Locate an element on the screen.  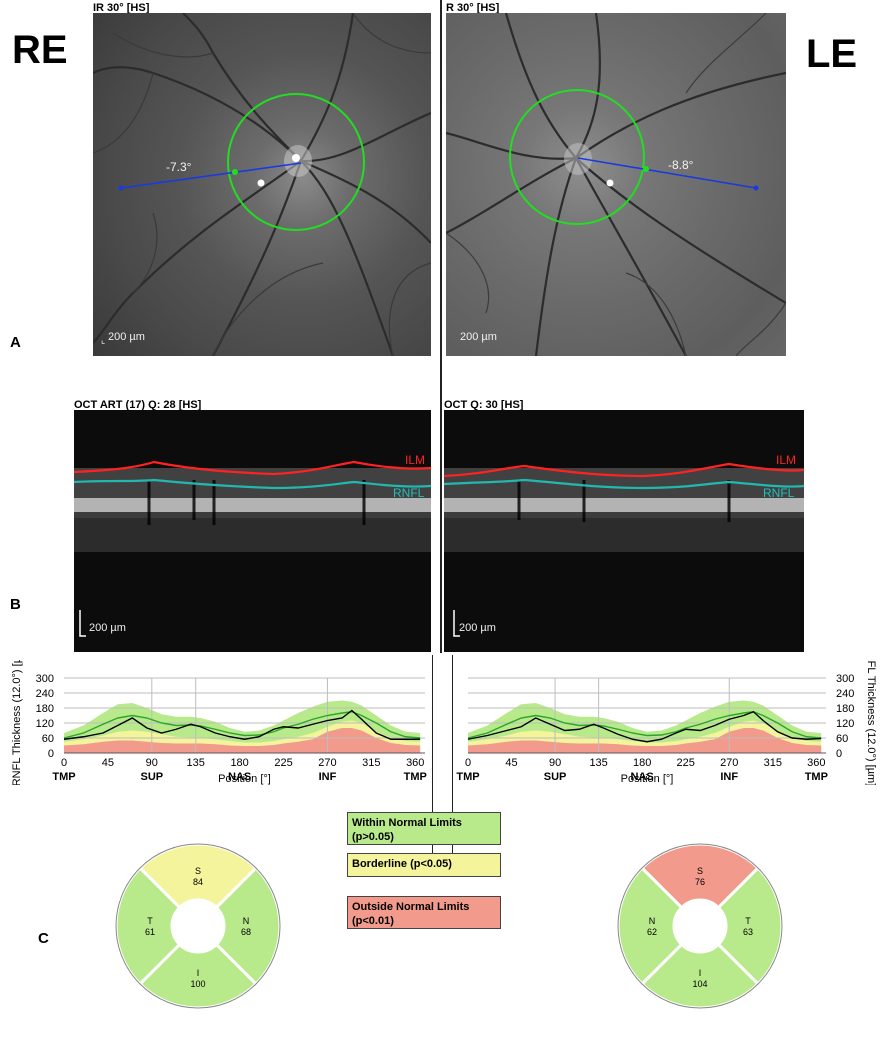
fundus-left-vessels is located at coordinates (616, 184).